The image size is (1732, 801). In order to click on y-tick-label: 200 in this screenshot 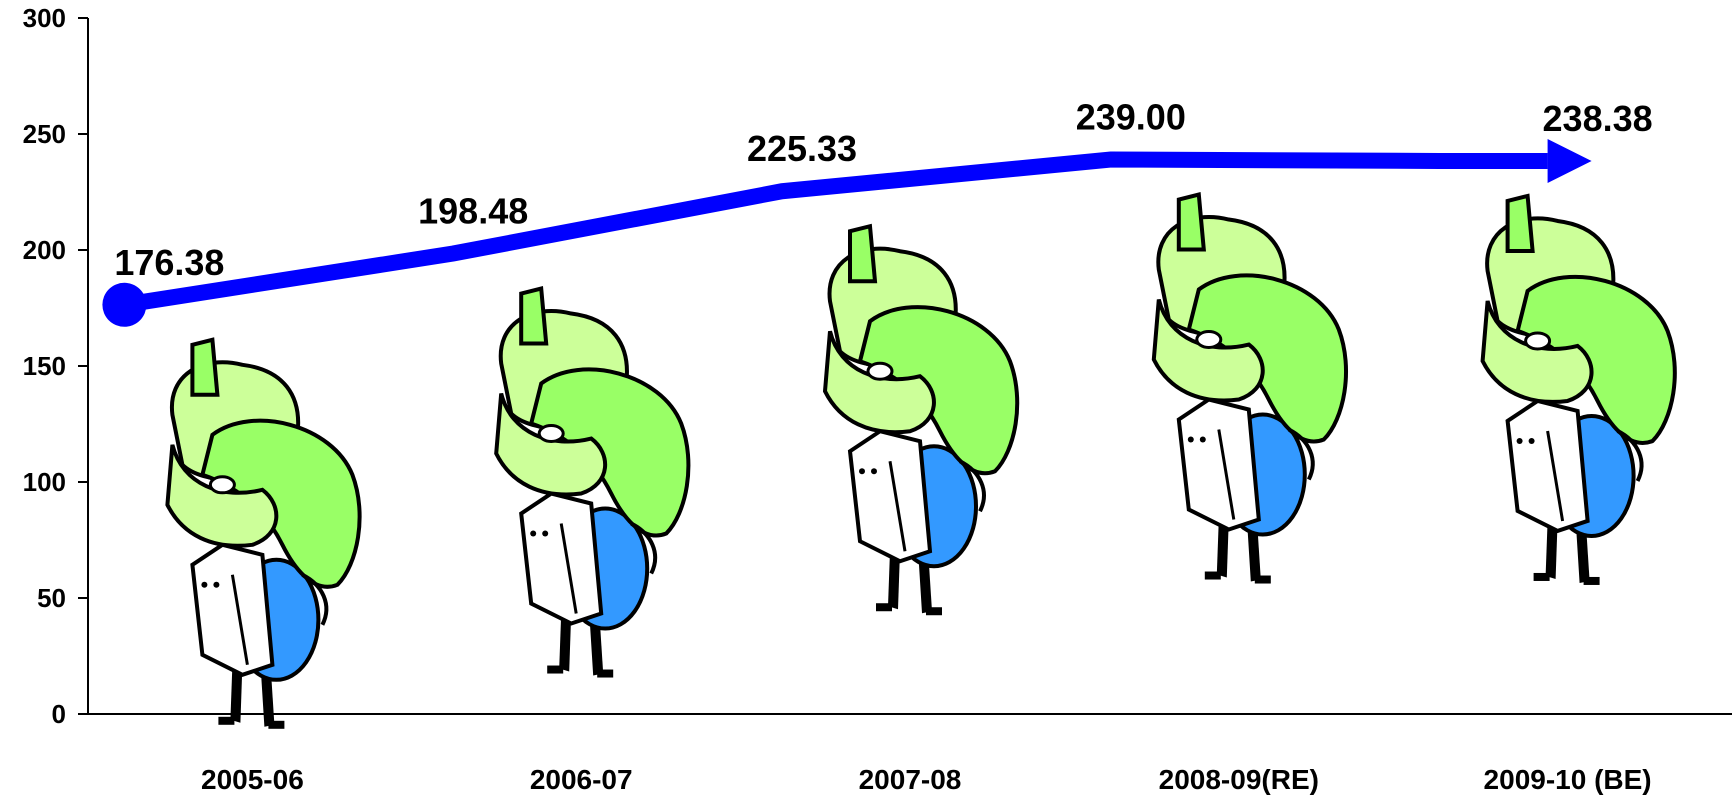, I will do `click(44, 250)`.